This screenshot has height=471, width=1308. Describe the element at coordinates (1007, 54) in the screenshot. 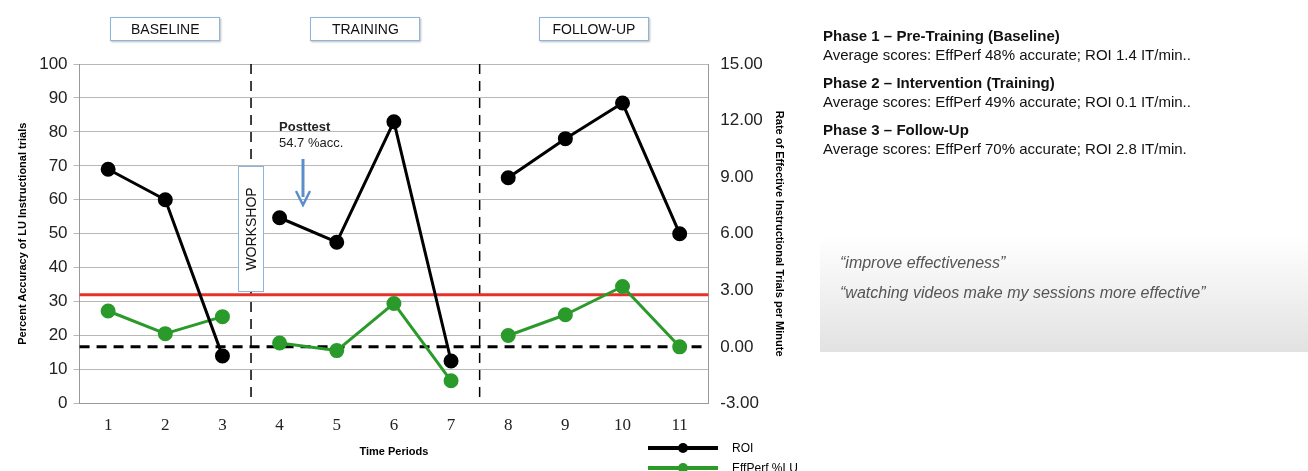

I see `text: Average scores: EffPerf 48% accurate; ROI 1.4 IT/min..` at that location.